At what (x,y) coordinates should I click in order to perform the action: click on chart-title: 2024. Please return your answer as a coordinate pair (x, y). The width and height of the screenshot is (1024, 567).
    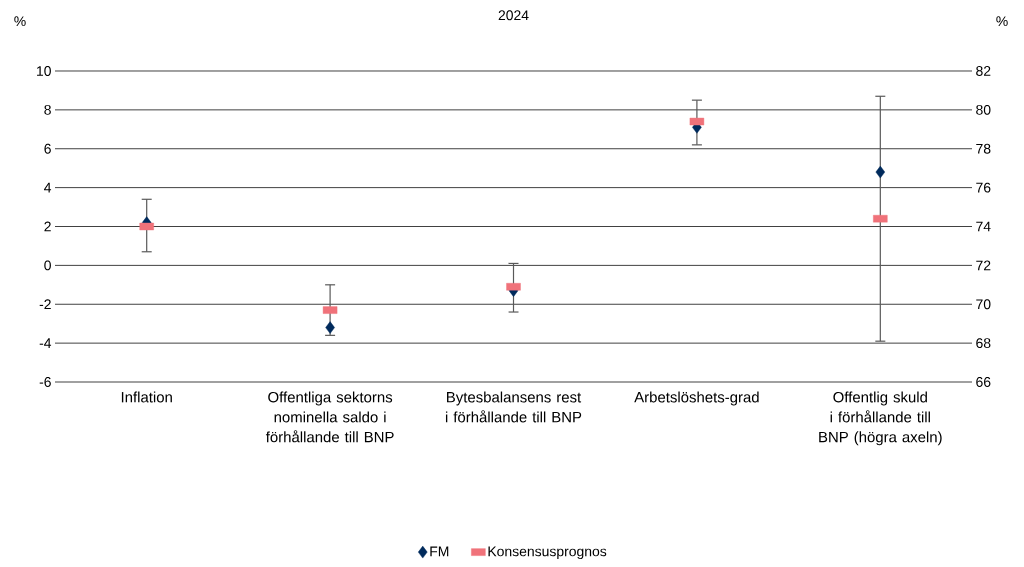
    Looking at the image, I should click on (513, 15).